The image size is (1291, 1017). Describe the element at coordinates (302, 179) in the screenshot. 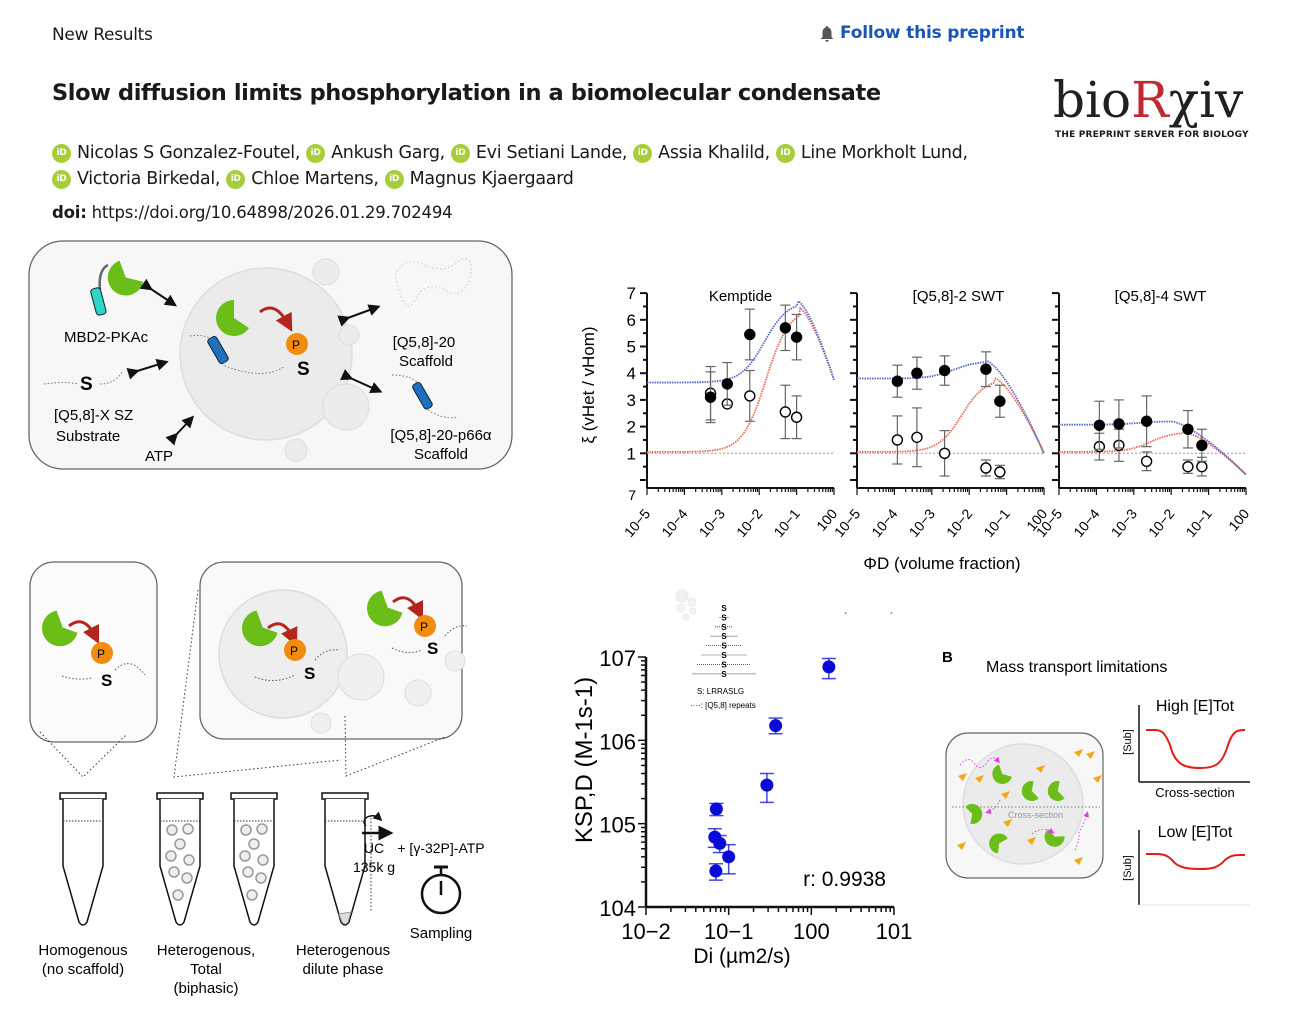

I see `author-link: iD Chloe Martens,` at that location.